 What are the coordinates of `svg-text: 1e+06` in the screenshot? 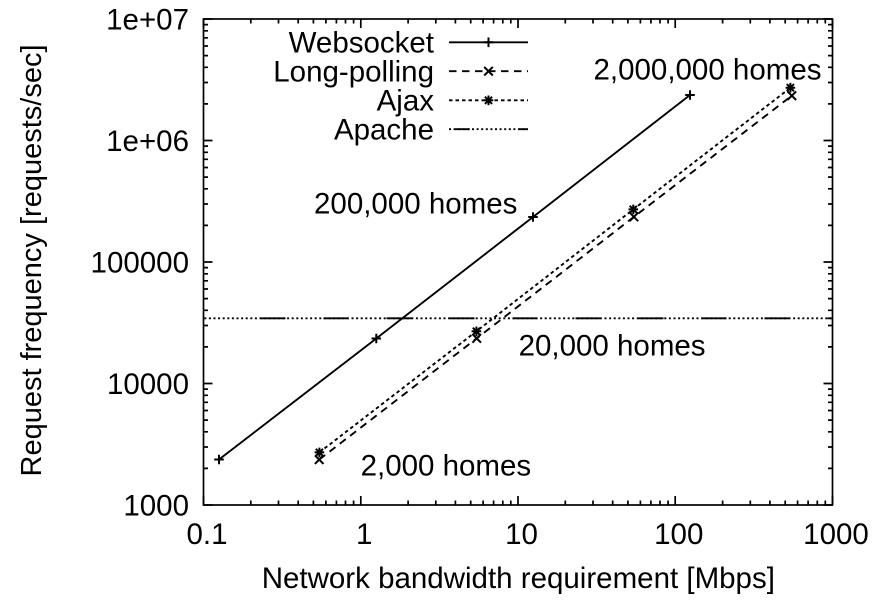 It's located at (147, 141).